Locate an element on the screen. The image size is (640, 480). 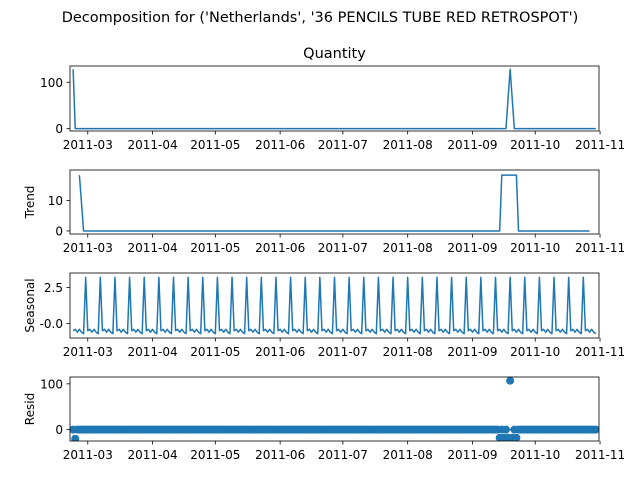
quantity-series-line is located at coordinates (334, 99).